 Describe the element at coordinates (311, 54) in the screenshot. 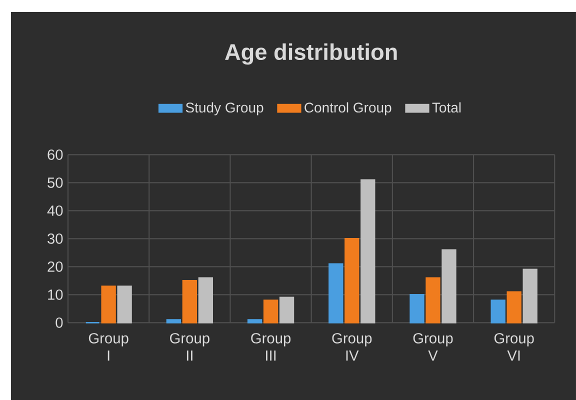

I see `chart-title: Age distribution` at that location.